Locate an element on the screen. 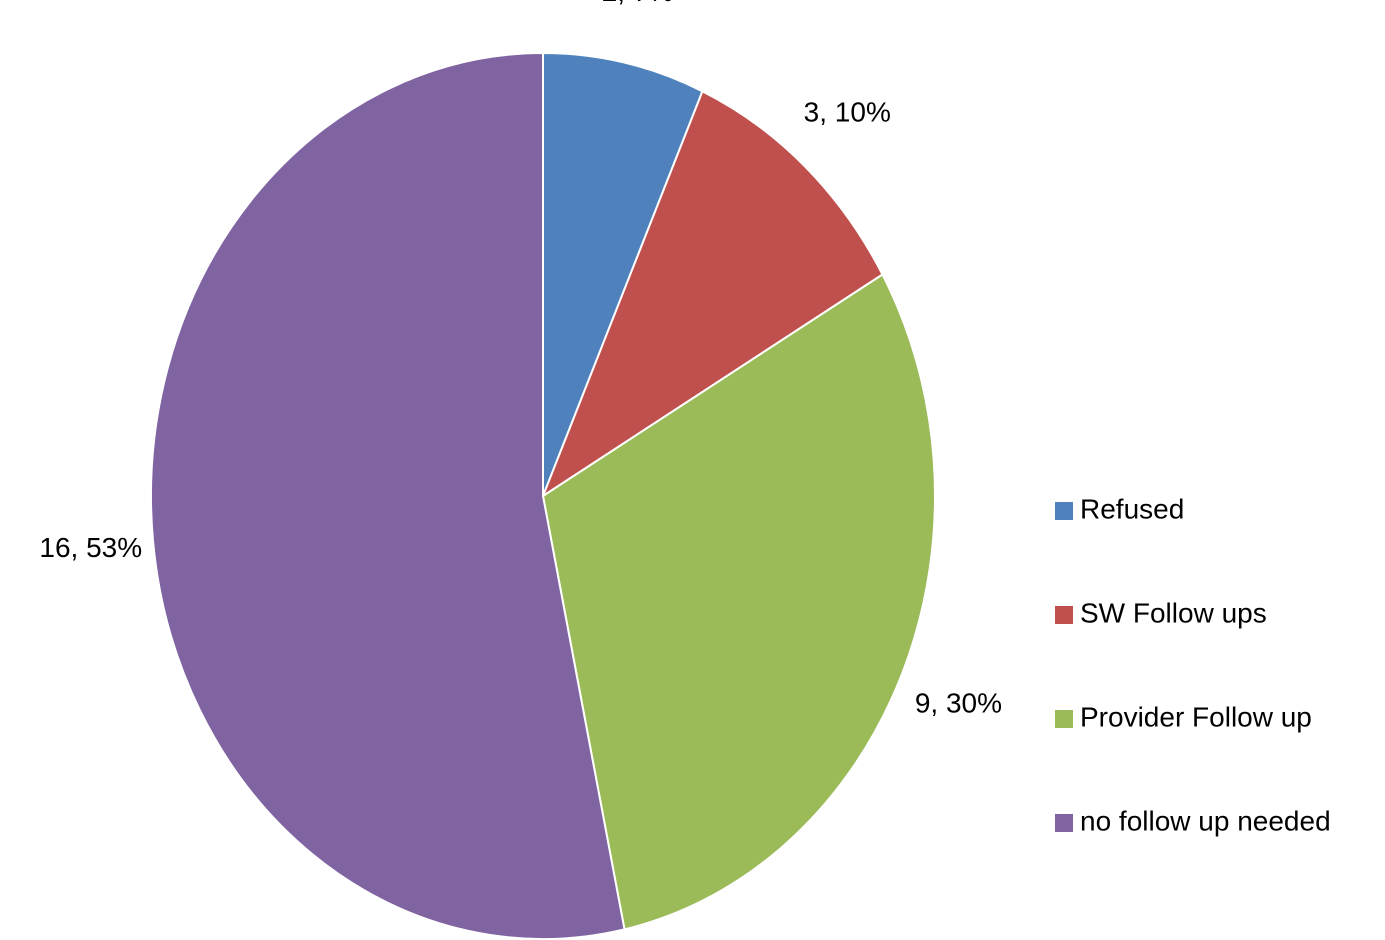 This screenshot has width=1385, height=940. legend-label: no follow up needed is located at coordinates (1205, 820).